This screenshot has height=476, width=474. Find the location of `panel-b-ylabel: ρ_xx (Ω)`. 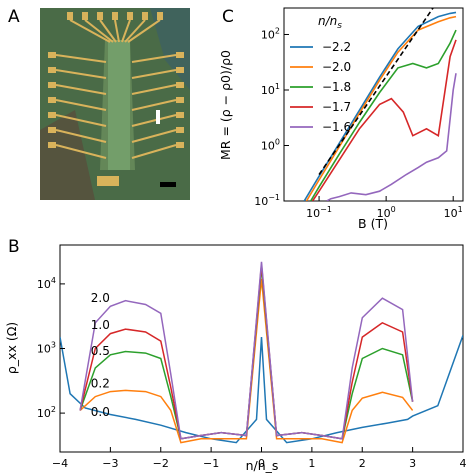

panel-b-ylabel: ρ_xx (Ω) is located at coordinates (11, 348).